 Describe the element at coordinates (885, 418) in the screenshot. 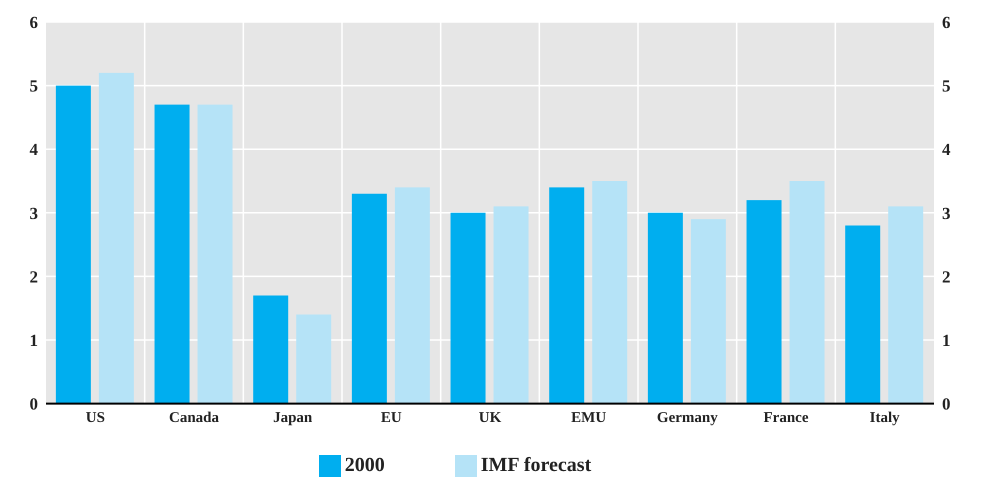

I see `x-tick-label: Italy` at that location.